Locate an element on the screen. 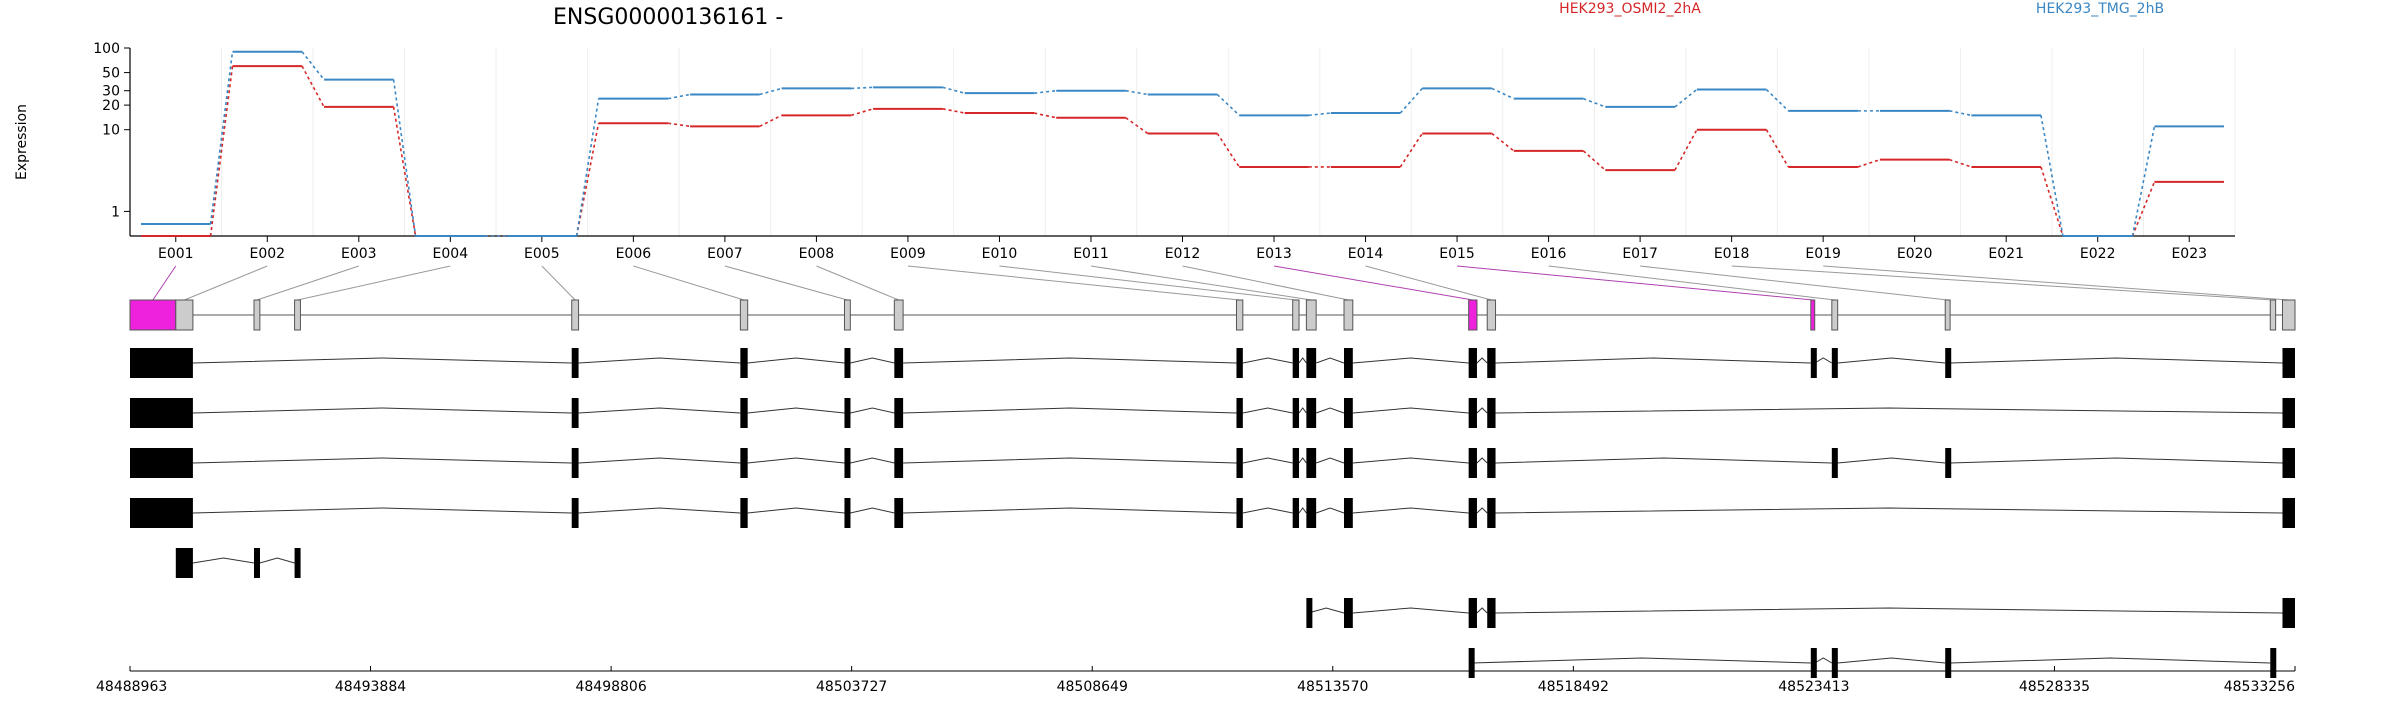  genomic-tick-label: 48498806 is located at coordinates (610, 687).